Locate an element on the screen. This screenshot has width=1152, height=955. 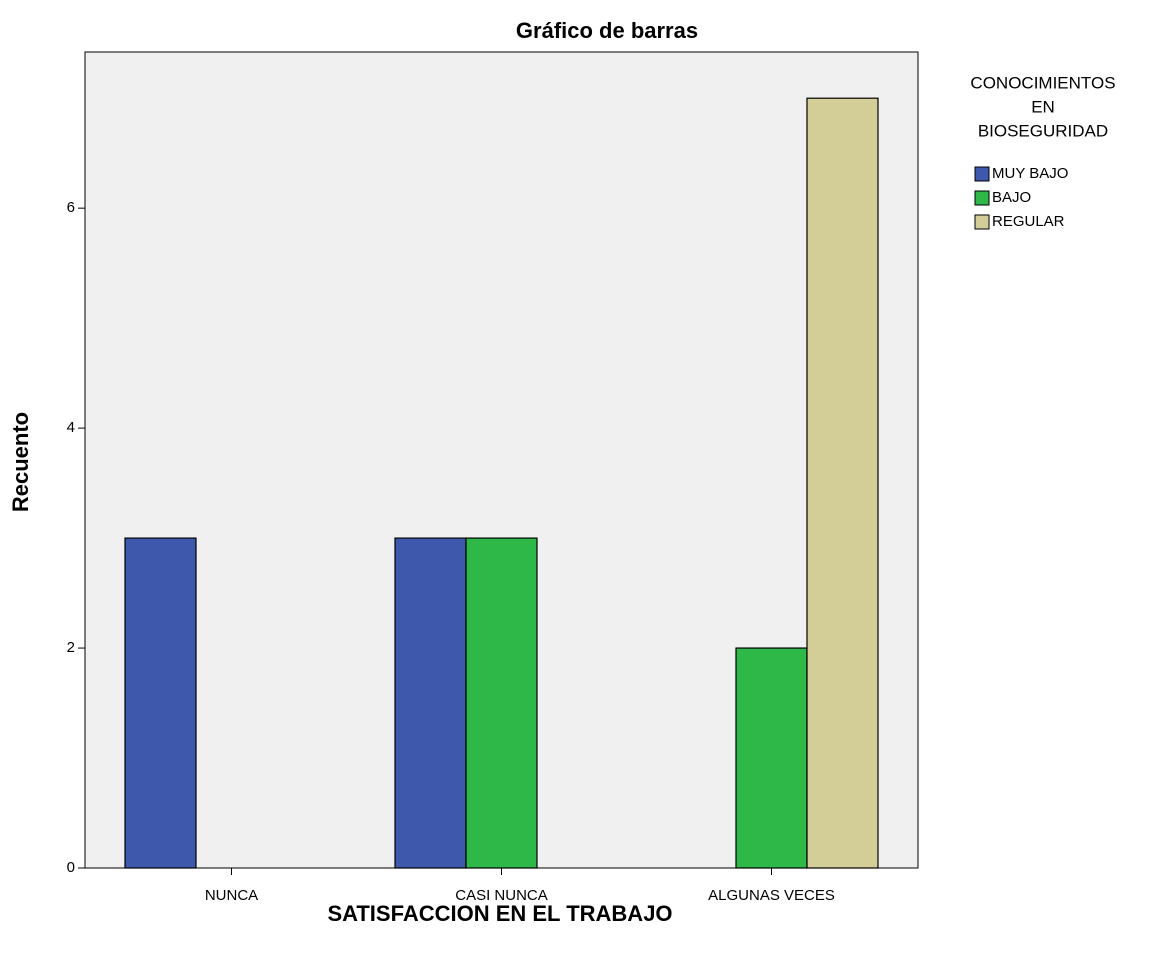
legend-title: CONOCIMIENTOS is located at coordinates (1042, 82).